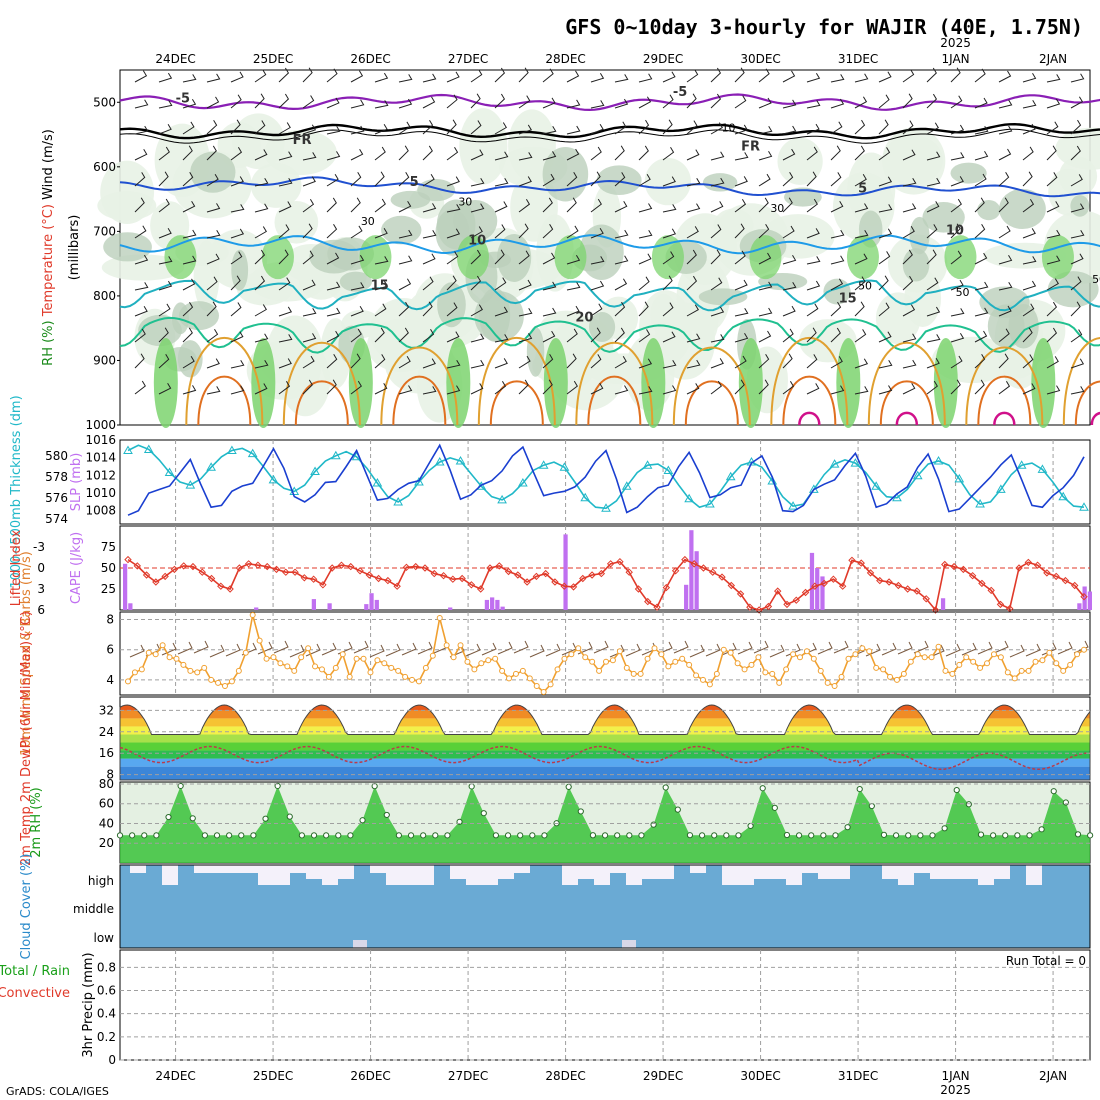 This screenshot has height=1100, width=1100. What do you see at coordinates (555, 383) in the screenshot?
I see `rh-blob` at bounding box center [555, 383].